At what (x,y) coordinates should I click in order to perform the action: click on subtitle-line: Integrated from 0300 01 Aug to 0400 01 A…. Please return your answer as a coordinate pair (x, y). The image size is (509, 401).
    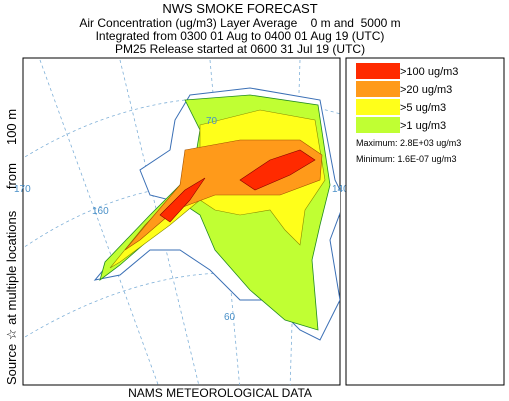
    Looking at the image, I should click on (240, 36).